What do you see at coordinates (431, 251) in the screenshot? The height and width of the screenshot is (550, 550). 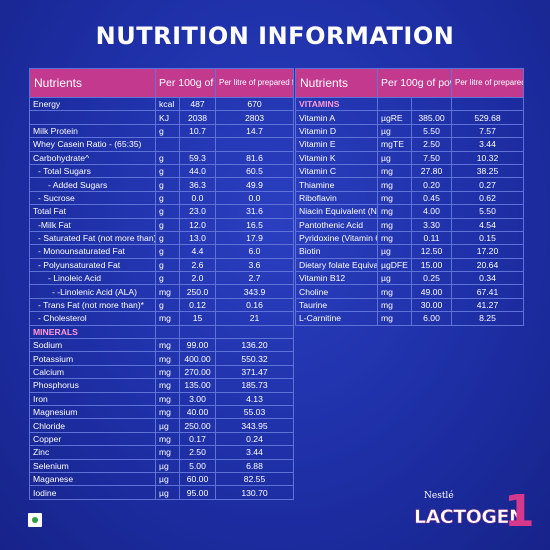 I see `per-powder-value: 12.50` at bounding box center [431, 251].